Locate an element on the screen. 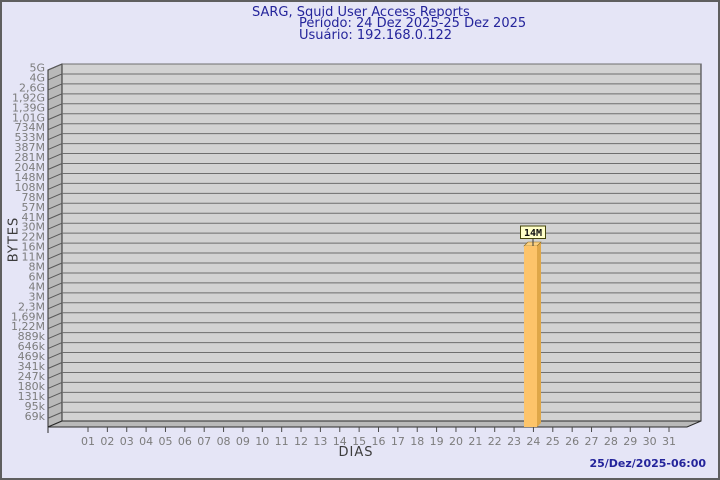 This screenshot has height=480, width=720. x-tick-label: 08 is located at coordinates (224, 441).